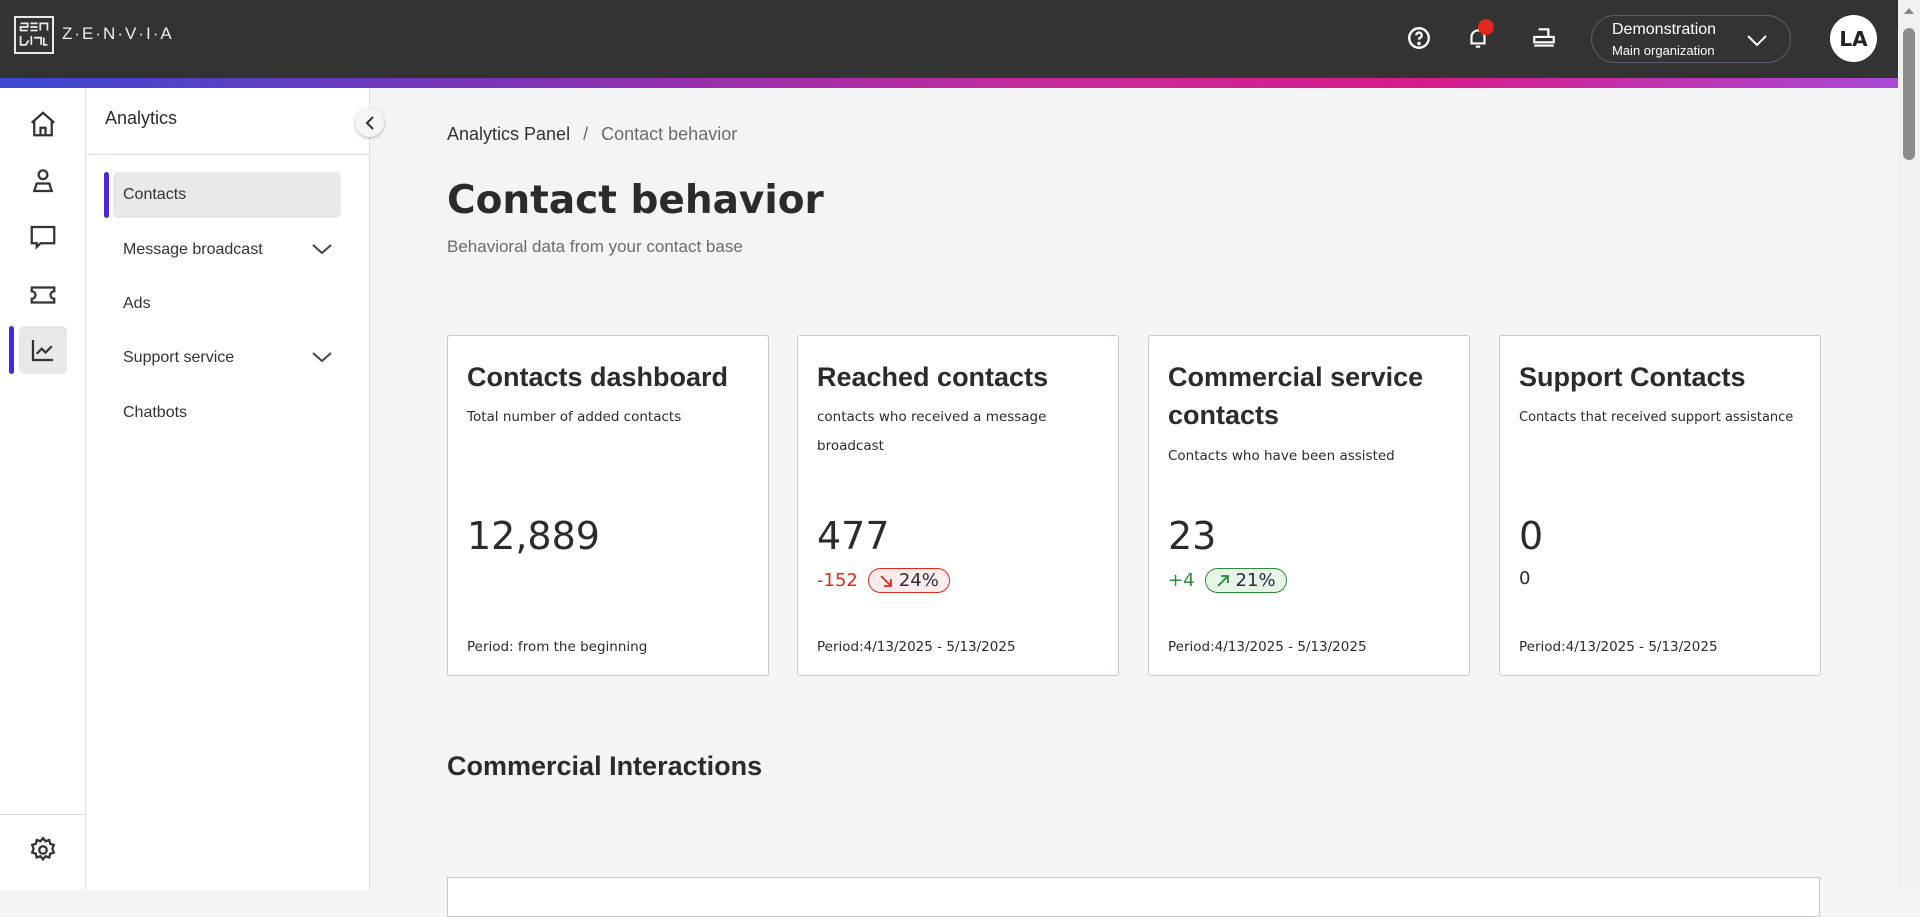 This screenshot has width=1920, height=917. I want to click on sidebar-item-contacts: Contacts, so click(227, 195).